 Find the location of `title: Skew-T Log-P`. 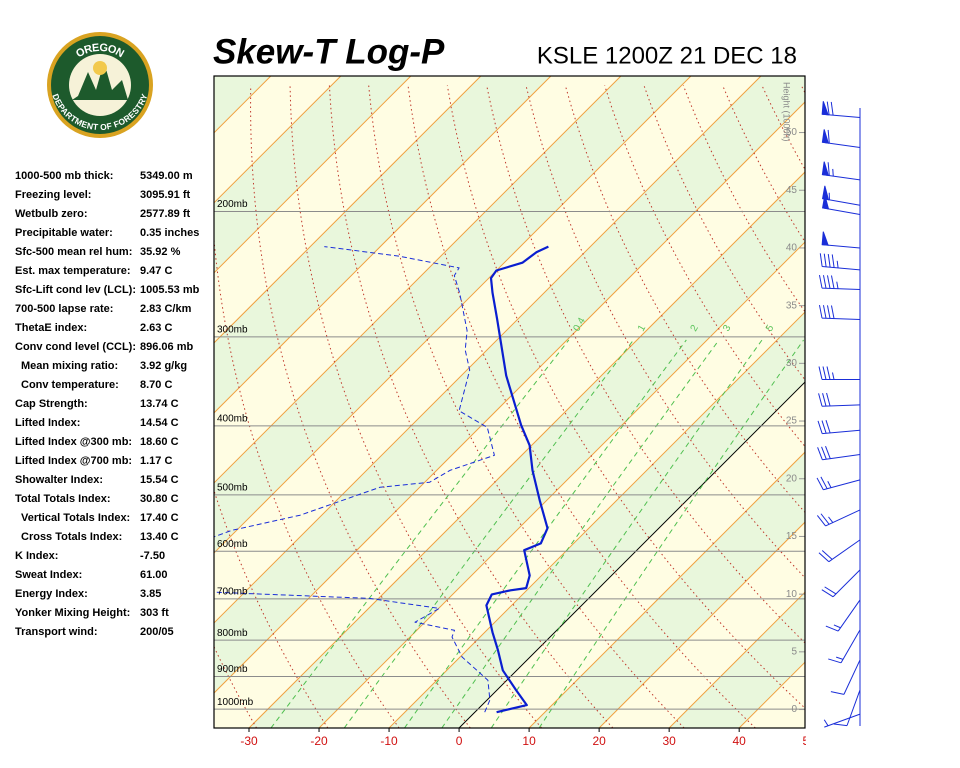

title: Skew-T Log-P is located at coordinates (329, 51).